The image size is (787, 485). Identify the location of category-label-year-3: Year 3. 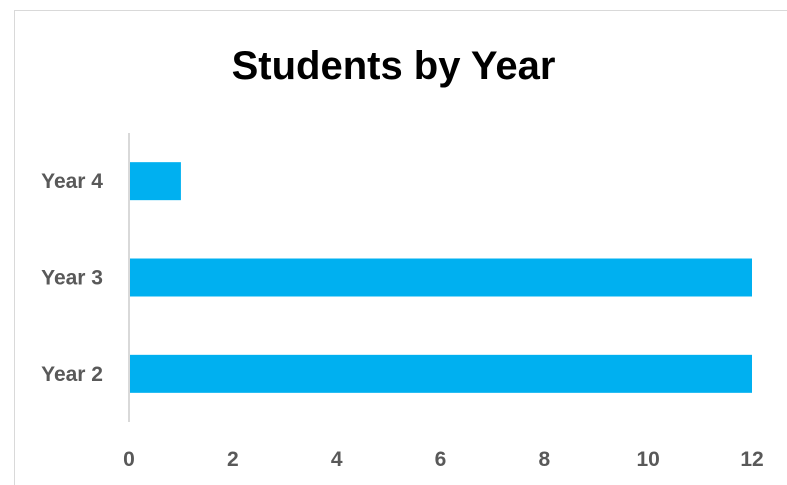
(72, 278).